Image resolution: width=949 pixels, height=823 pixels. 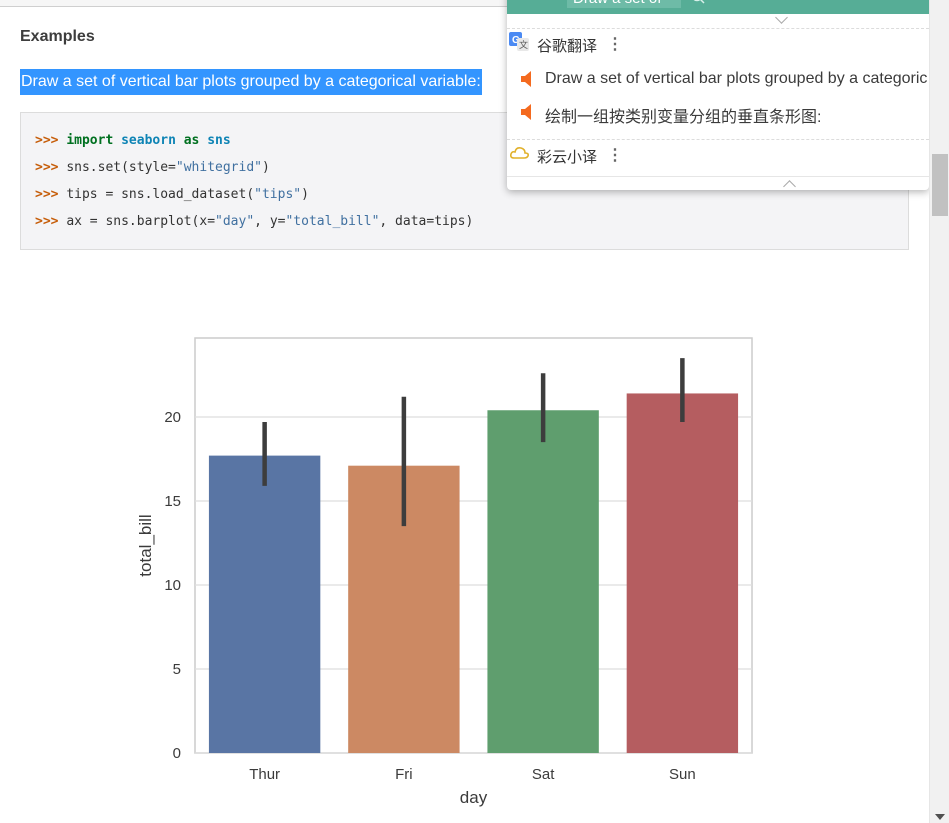 I want to click on code-string: "total_bill", so click(x=332, y=221).